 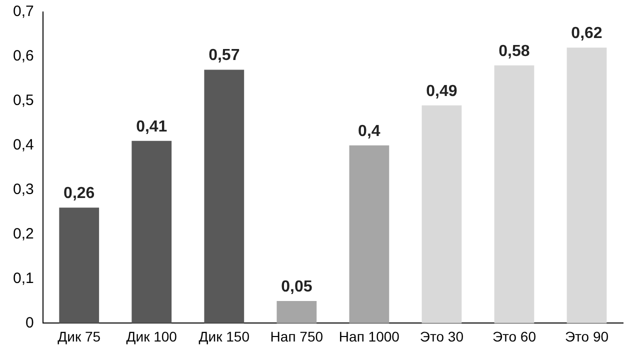 What do you see at coordinates (514, 336) in the screenshot?
I see `x-tick-label: Это 60` at bounding box center [514, 336].